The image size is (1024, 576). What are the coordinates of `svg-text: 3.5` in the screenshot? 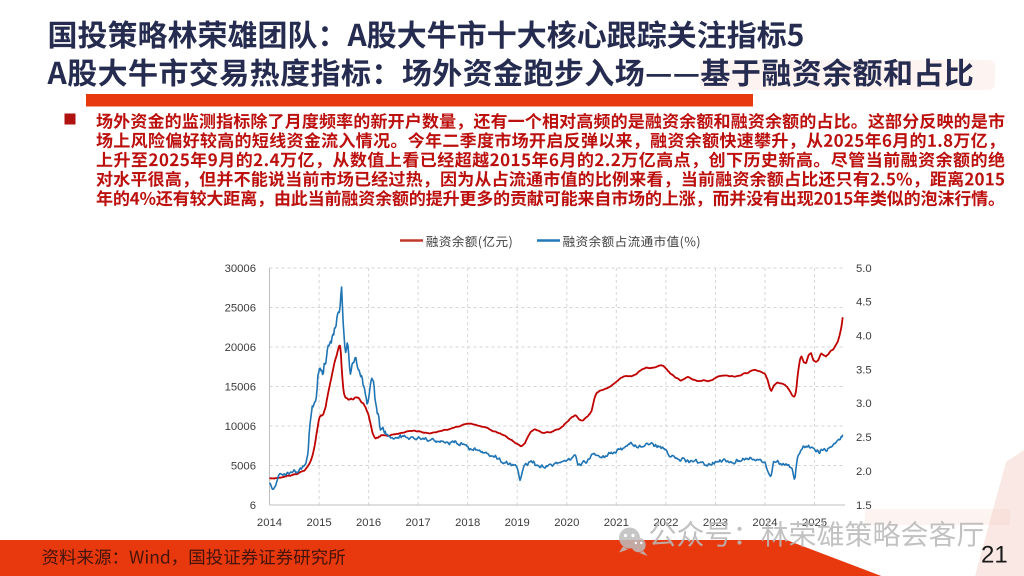 It's located at (864, 370).